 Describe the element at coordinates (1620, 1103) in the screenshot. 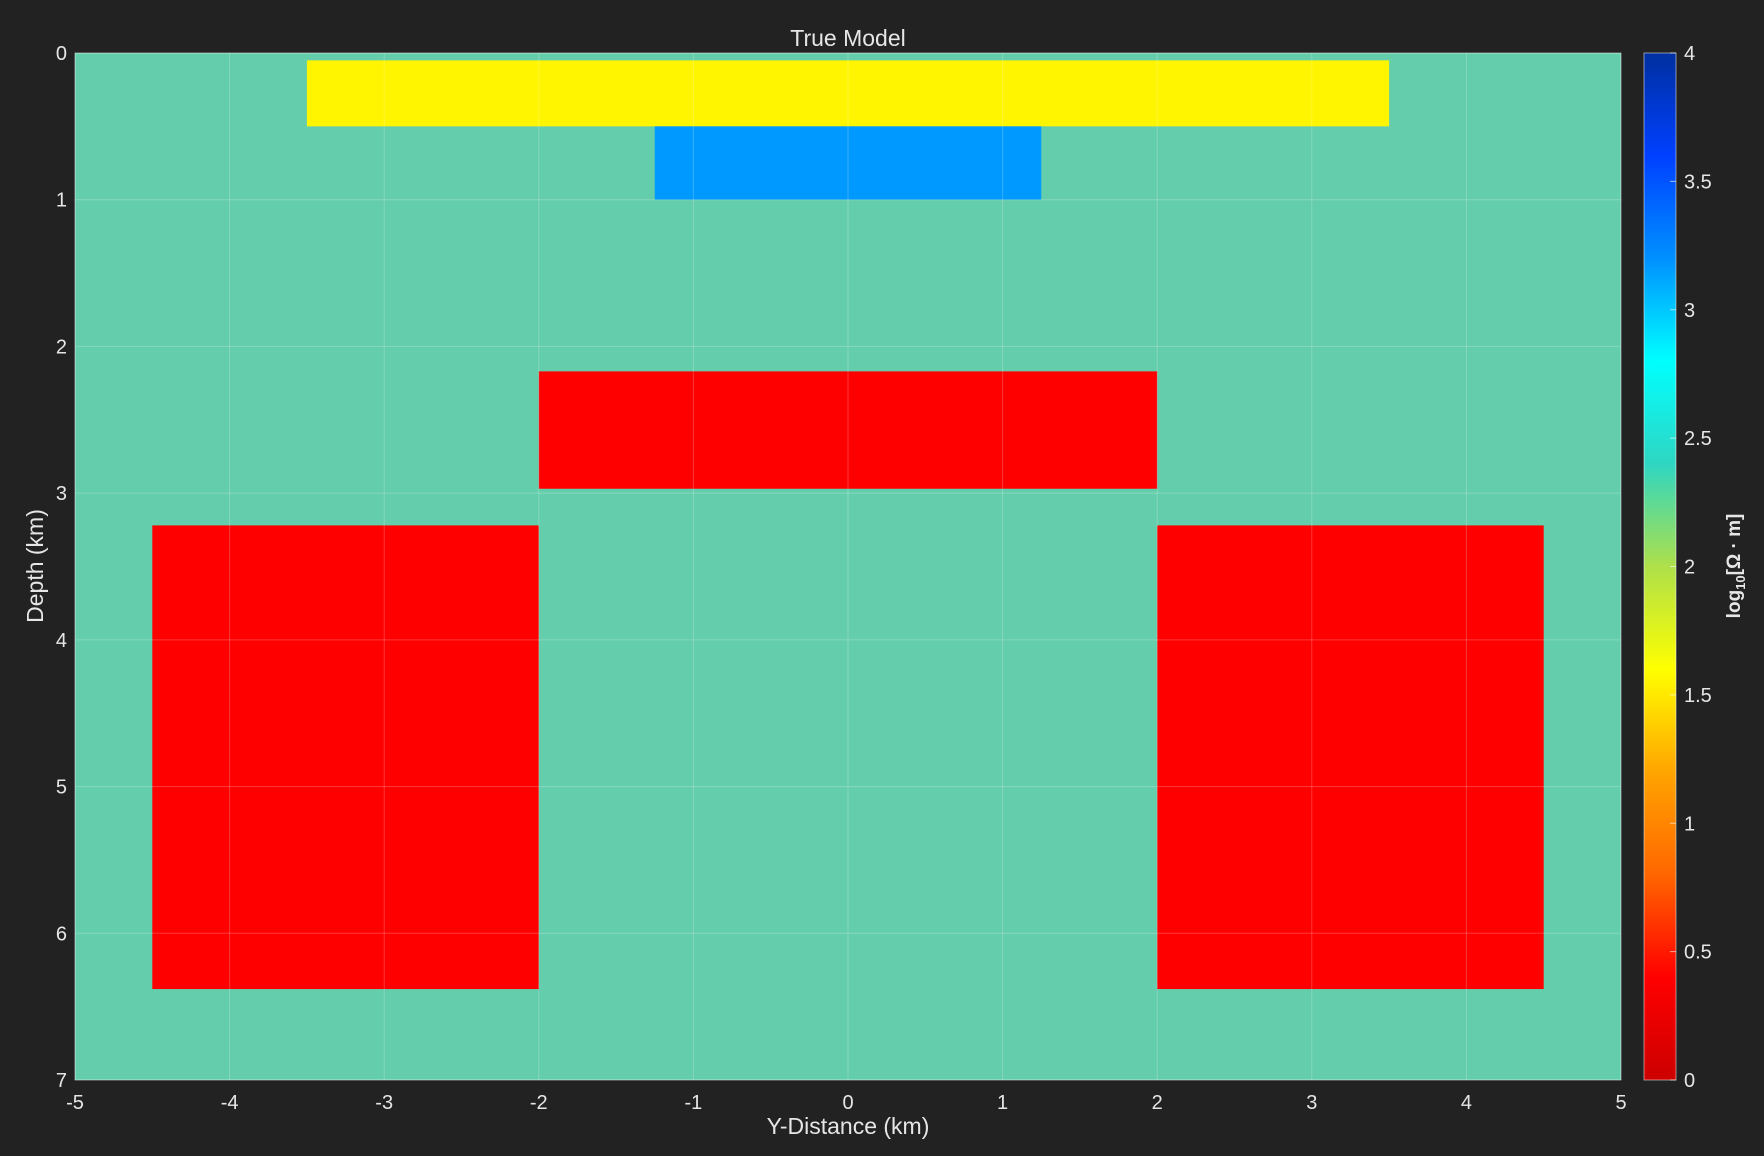

I see `x-tick-label: 5` at that location.